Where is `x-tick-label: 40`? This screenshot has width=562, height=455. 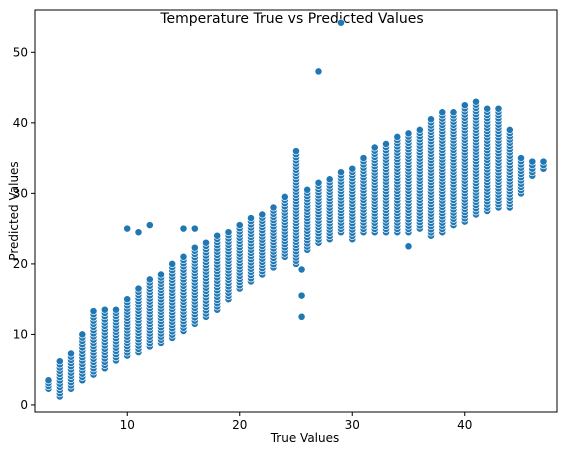 x-tick-label: 40 is located at coordinates (464, 425).